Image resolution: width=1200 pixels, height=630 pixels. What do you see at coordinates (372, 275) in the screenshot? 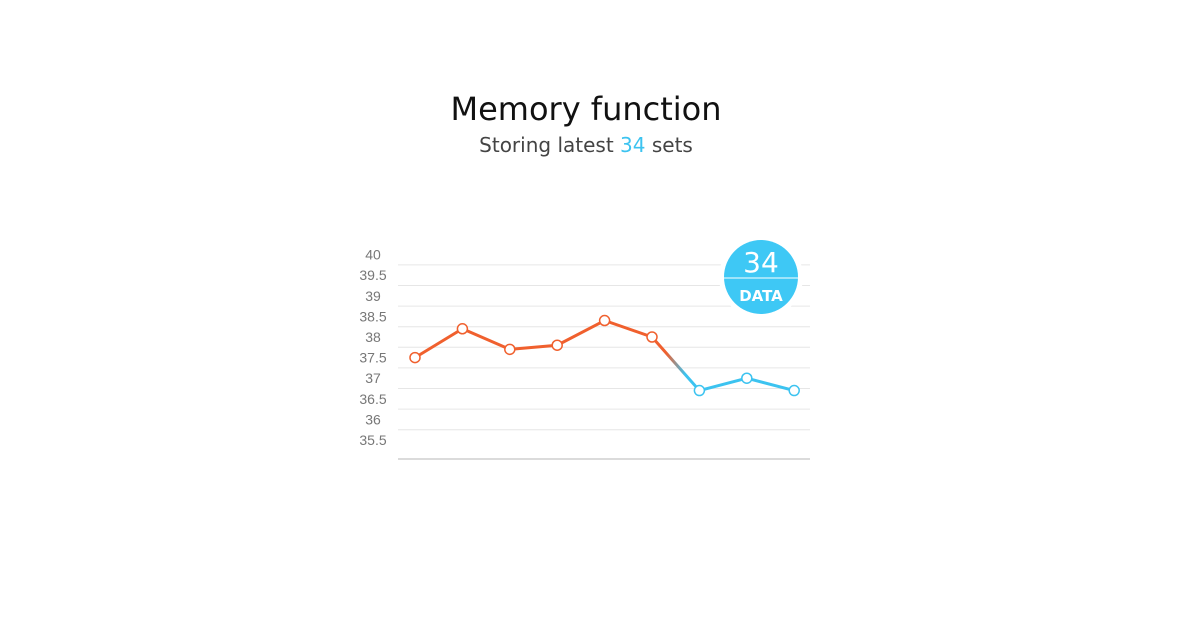
I see `y-tick-label: 39.5` at bounding box center [372, 275].